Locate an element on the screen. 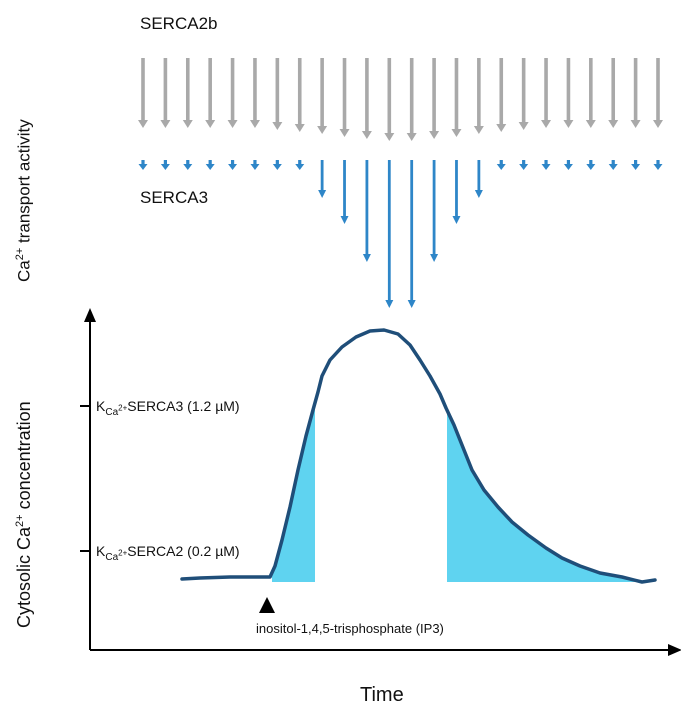 This screenshot has width=681, height=716. threshold-fill-group is located at coordinates (458, 492).